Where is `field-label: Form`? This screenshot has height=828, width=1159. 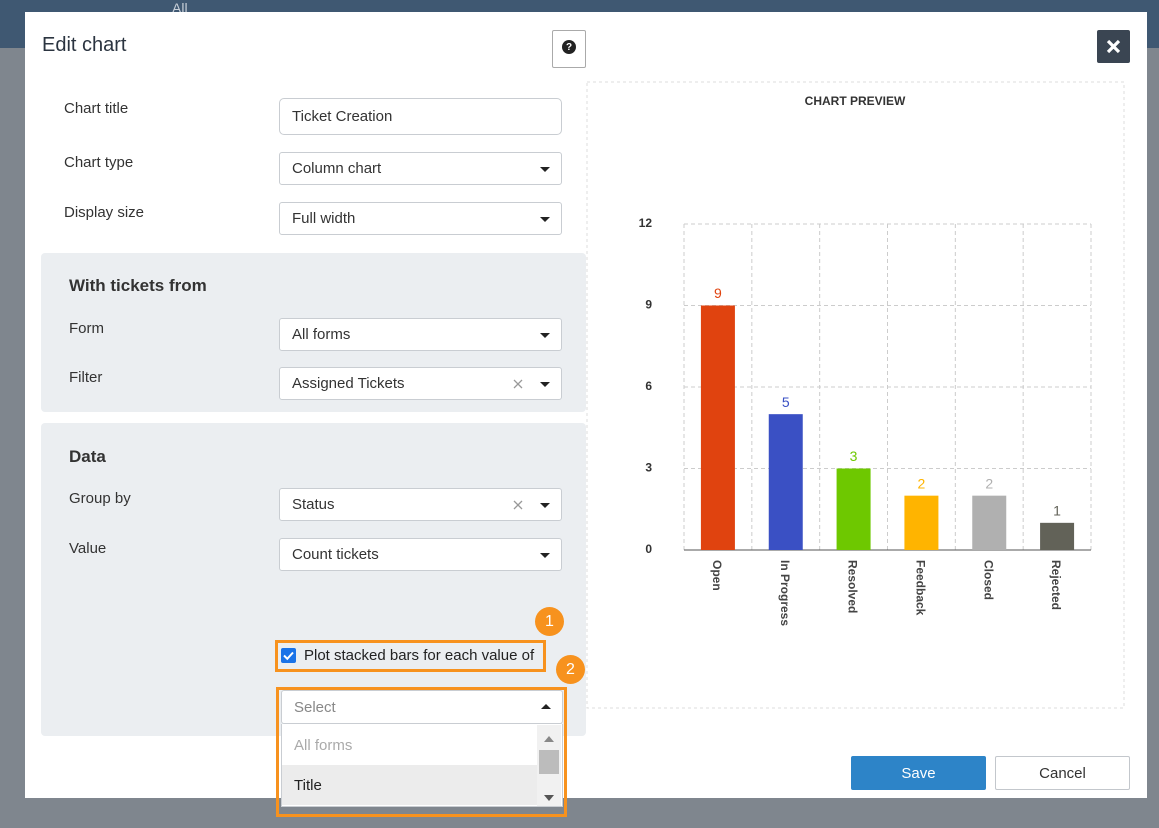 field-label: Form is located at coordinates (86, 328).